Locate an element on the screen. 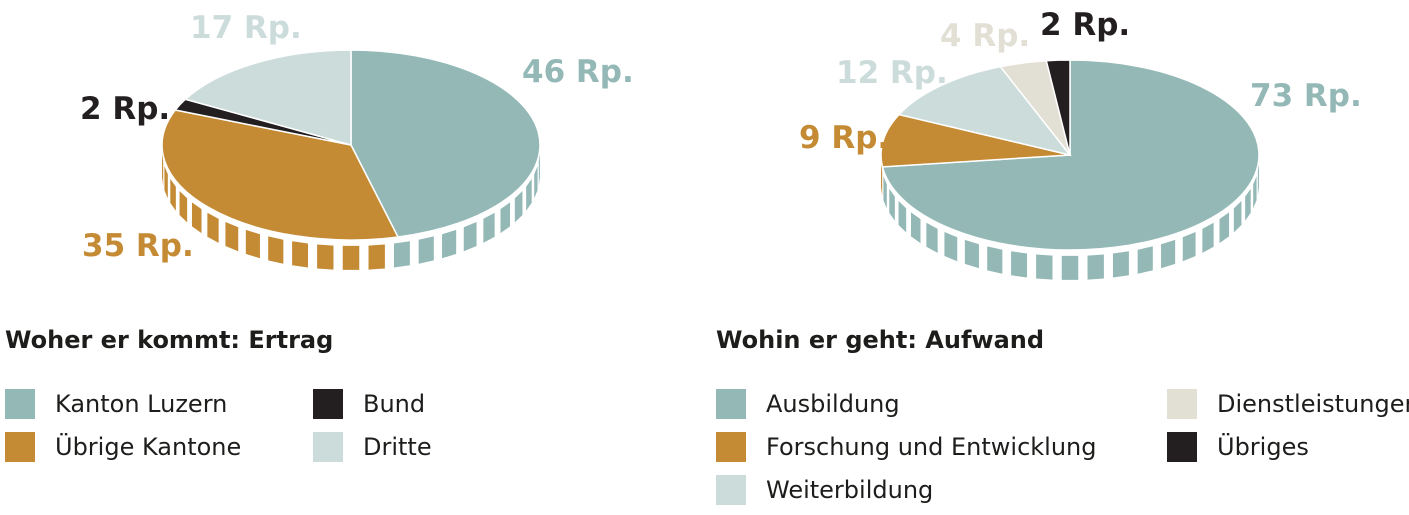  legend-item-uebrige-kantone: Übrige Kantone is located at coordinates (123, 447).